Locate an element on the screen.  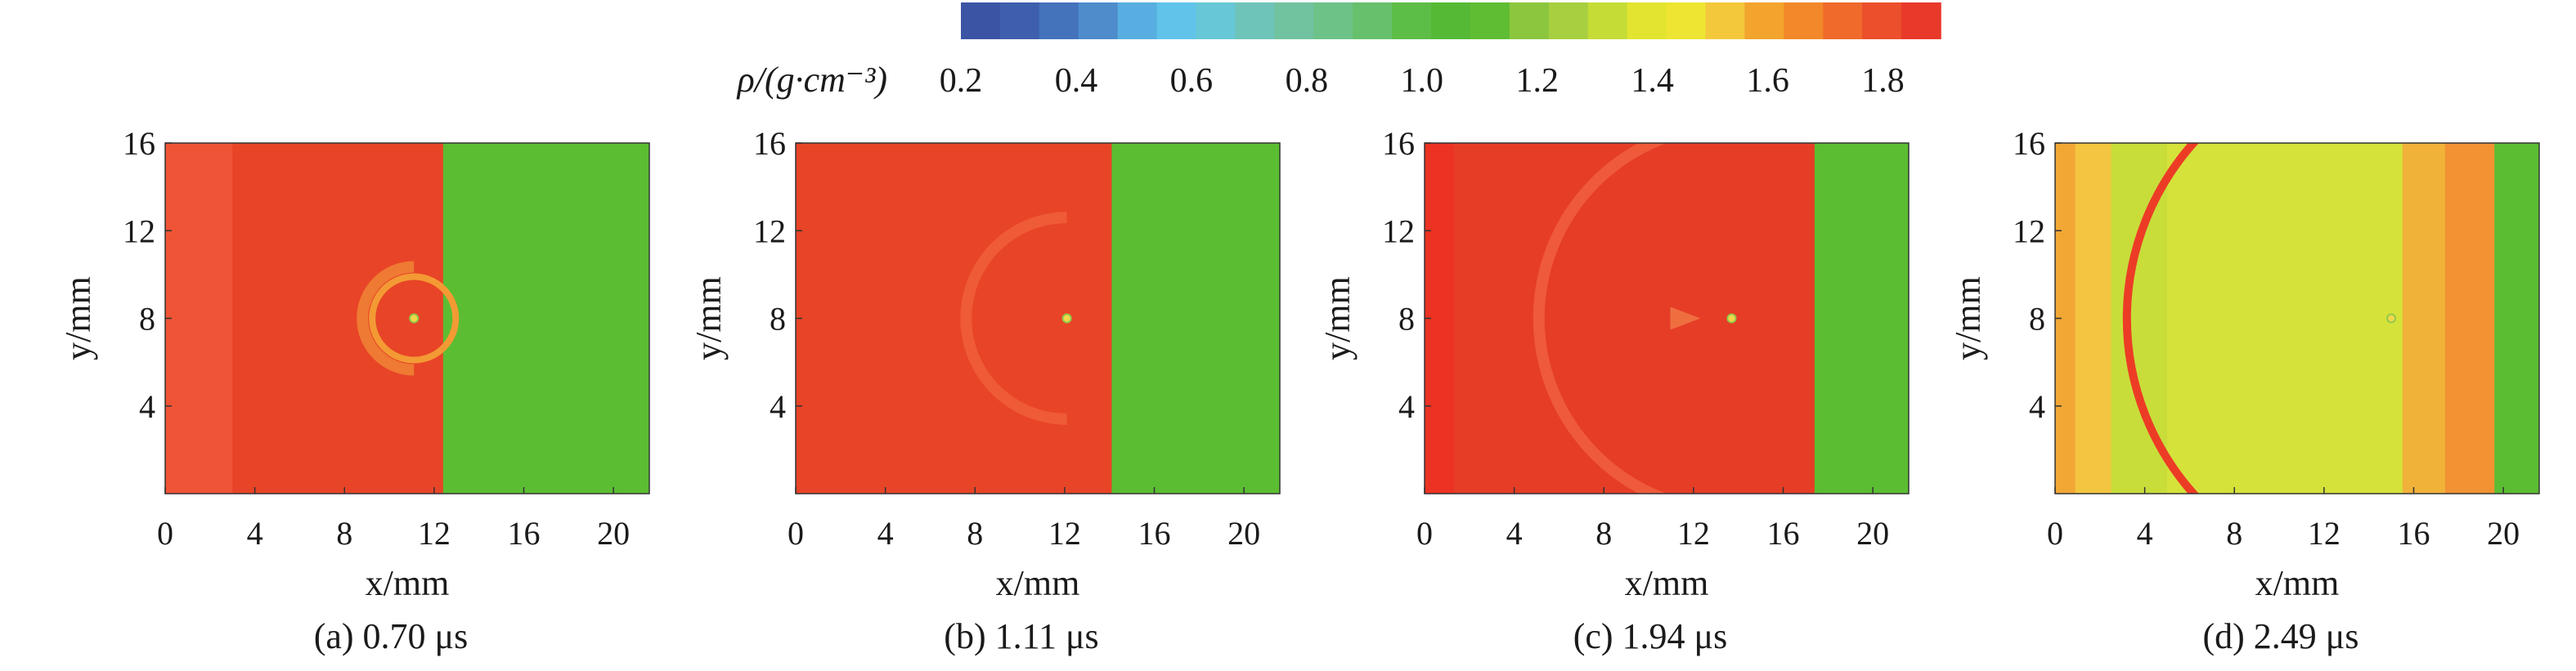
colorbar-tick-label: 0.4 is located at coordinates (1077, 81).